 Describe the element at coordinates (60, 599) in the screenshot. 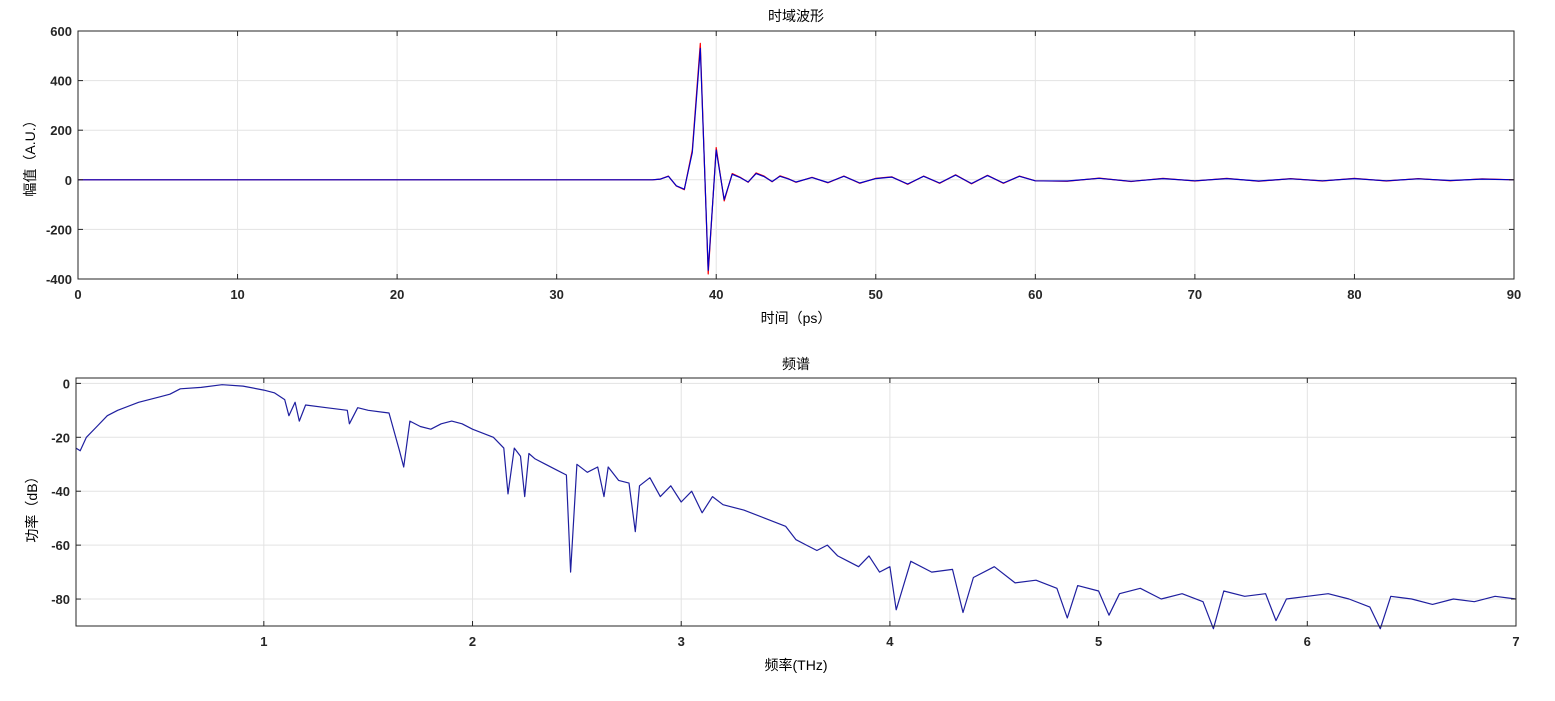

I see `spectrum-ytick-label: -80` at that location.